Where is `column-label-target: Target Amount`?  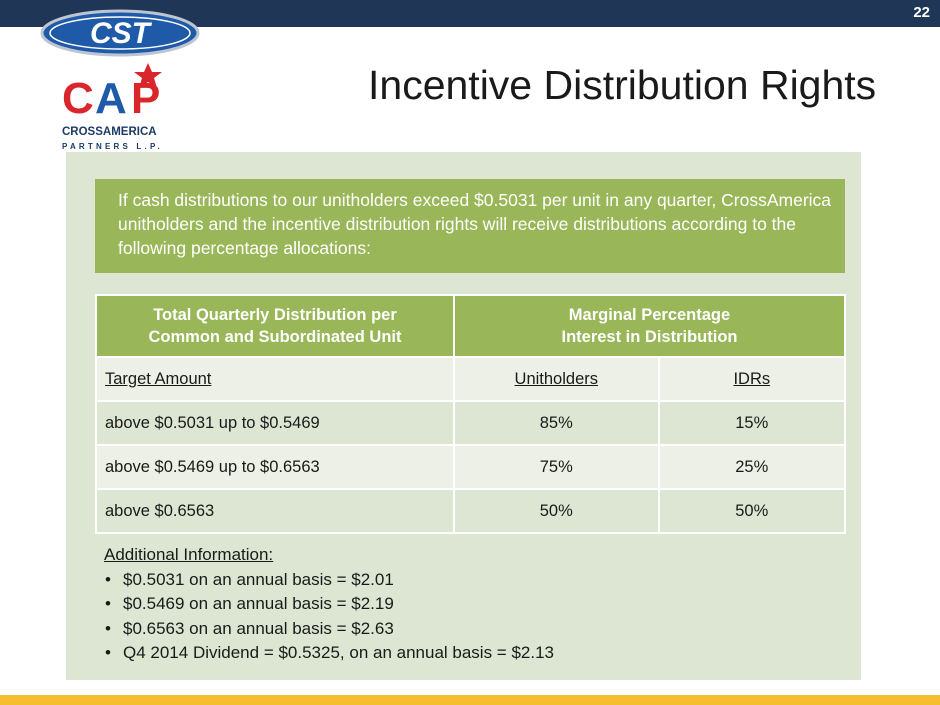
column-label-target: Target Amount is located at coordinates (275, 379).